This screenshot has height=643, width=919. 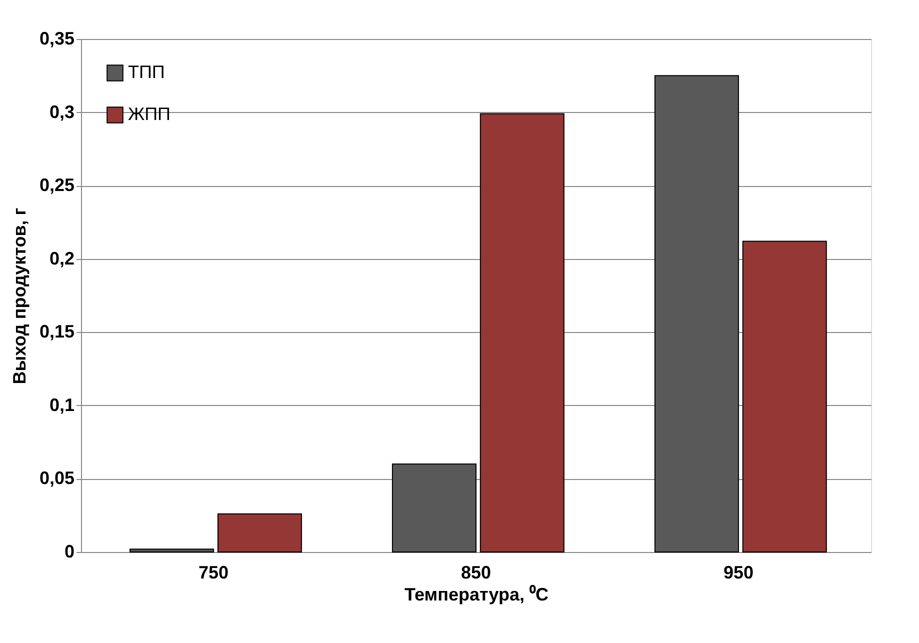 What do you see at coordinates (61, 404) in the screenshot?
I see `y-tick-label: 0,1` at bounding box center [61, 404].